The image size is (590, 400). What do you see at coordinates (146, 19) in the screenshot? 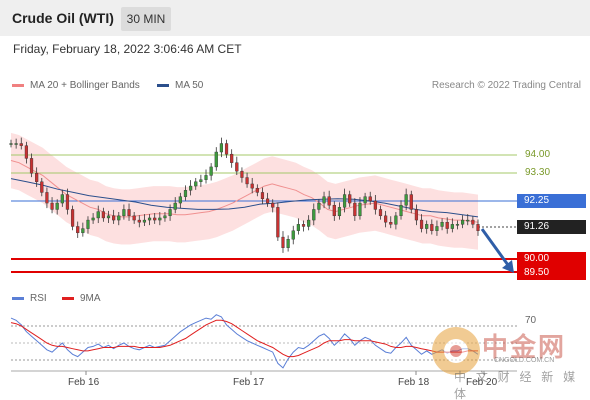
I see `timeframe-button: 30 MIN` at bounding box center [146, 19].